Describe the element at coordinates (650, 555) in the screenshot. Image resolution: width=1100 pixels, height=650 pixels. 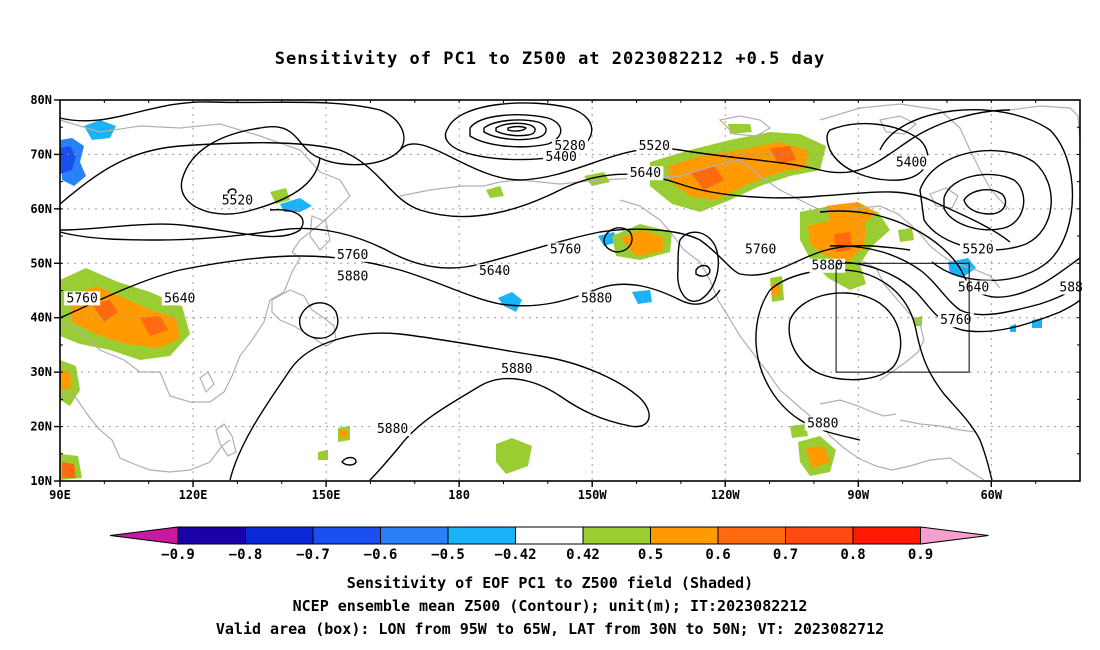
I see `colorbar-tick-label: 0.5` at that location.